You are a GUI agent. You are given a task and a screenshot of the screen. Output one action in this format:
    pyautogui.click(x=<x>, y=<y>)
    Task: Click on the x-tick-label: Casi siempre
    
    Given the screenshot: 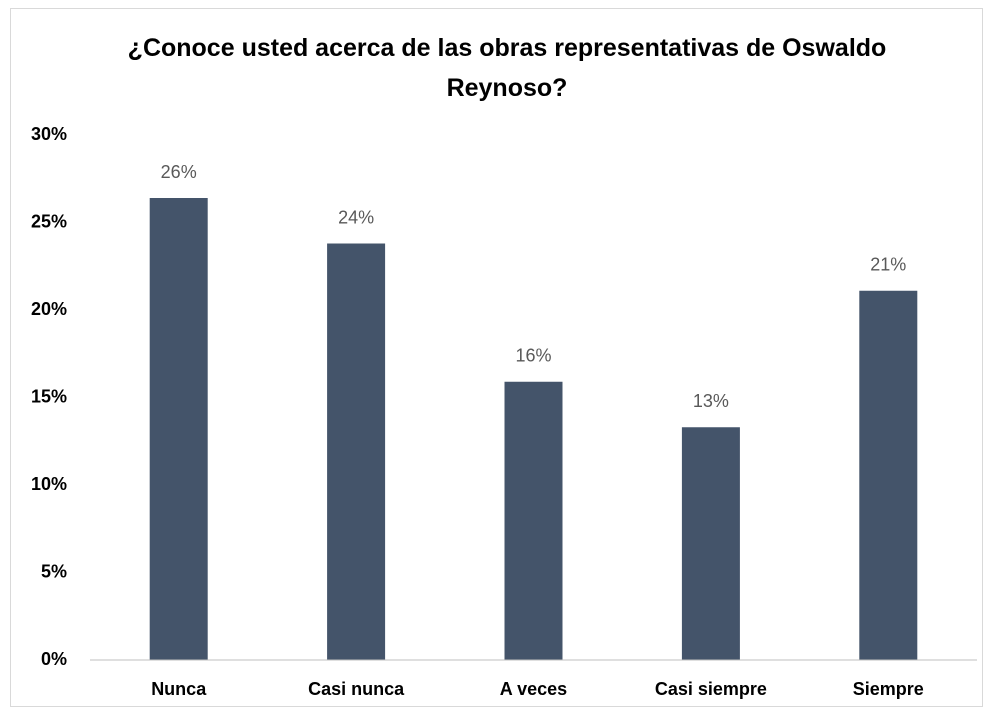 What is the action you would take?
    pyautogui.click(x=711, y=689)
    